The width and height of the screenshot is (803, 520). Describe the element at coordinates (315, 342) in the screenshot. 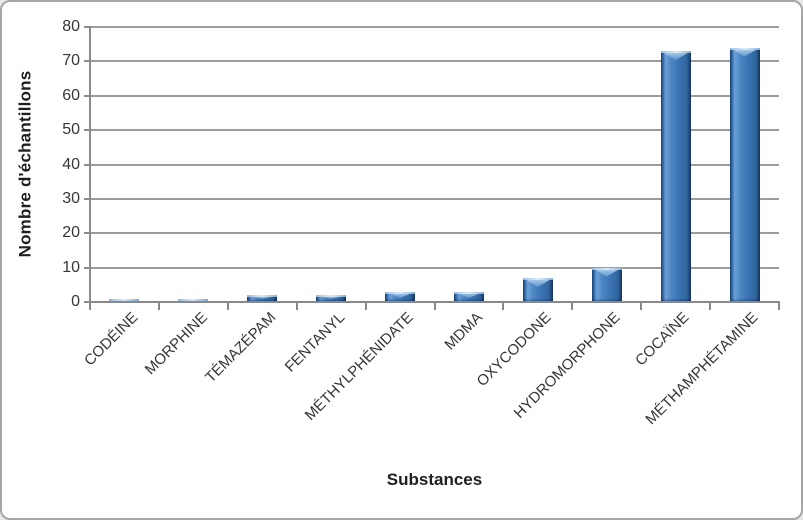

I see `category-label-fentanyl: FENTANYL` at that location.